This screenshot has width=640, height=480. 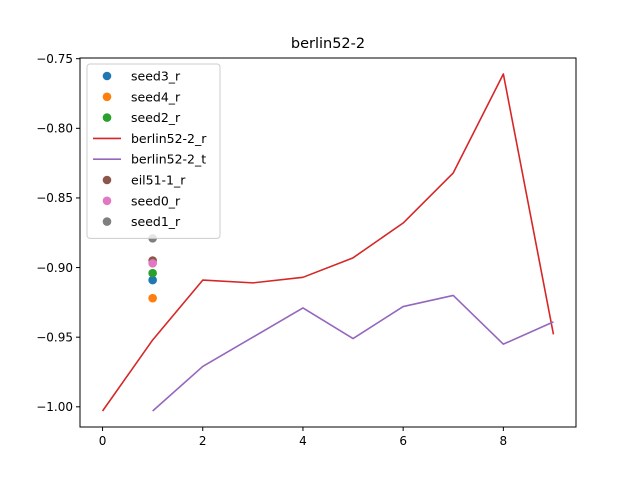 What do you see at coordinates (152, 280) in the screenshot?
I see `data-point-seed3-r` at bounding box center [152, 280].